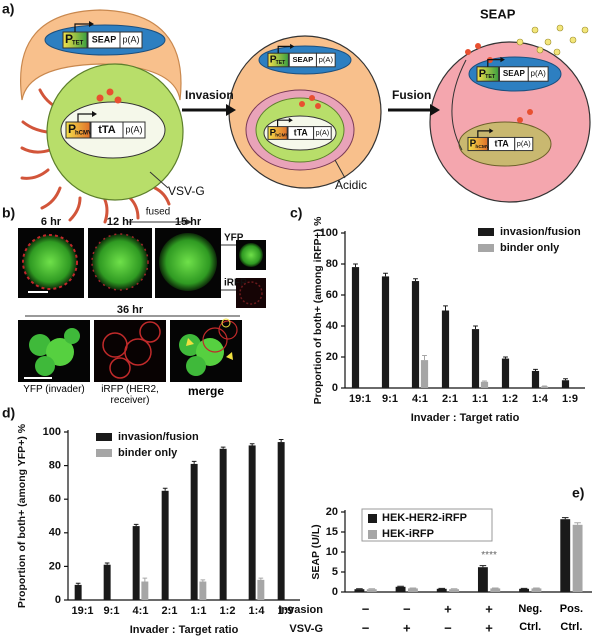  What do you see at coordinates (209, 95) in the screenshot?
I see `arrow-label: Invasion` at bounding box center [209, 95].